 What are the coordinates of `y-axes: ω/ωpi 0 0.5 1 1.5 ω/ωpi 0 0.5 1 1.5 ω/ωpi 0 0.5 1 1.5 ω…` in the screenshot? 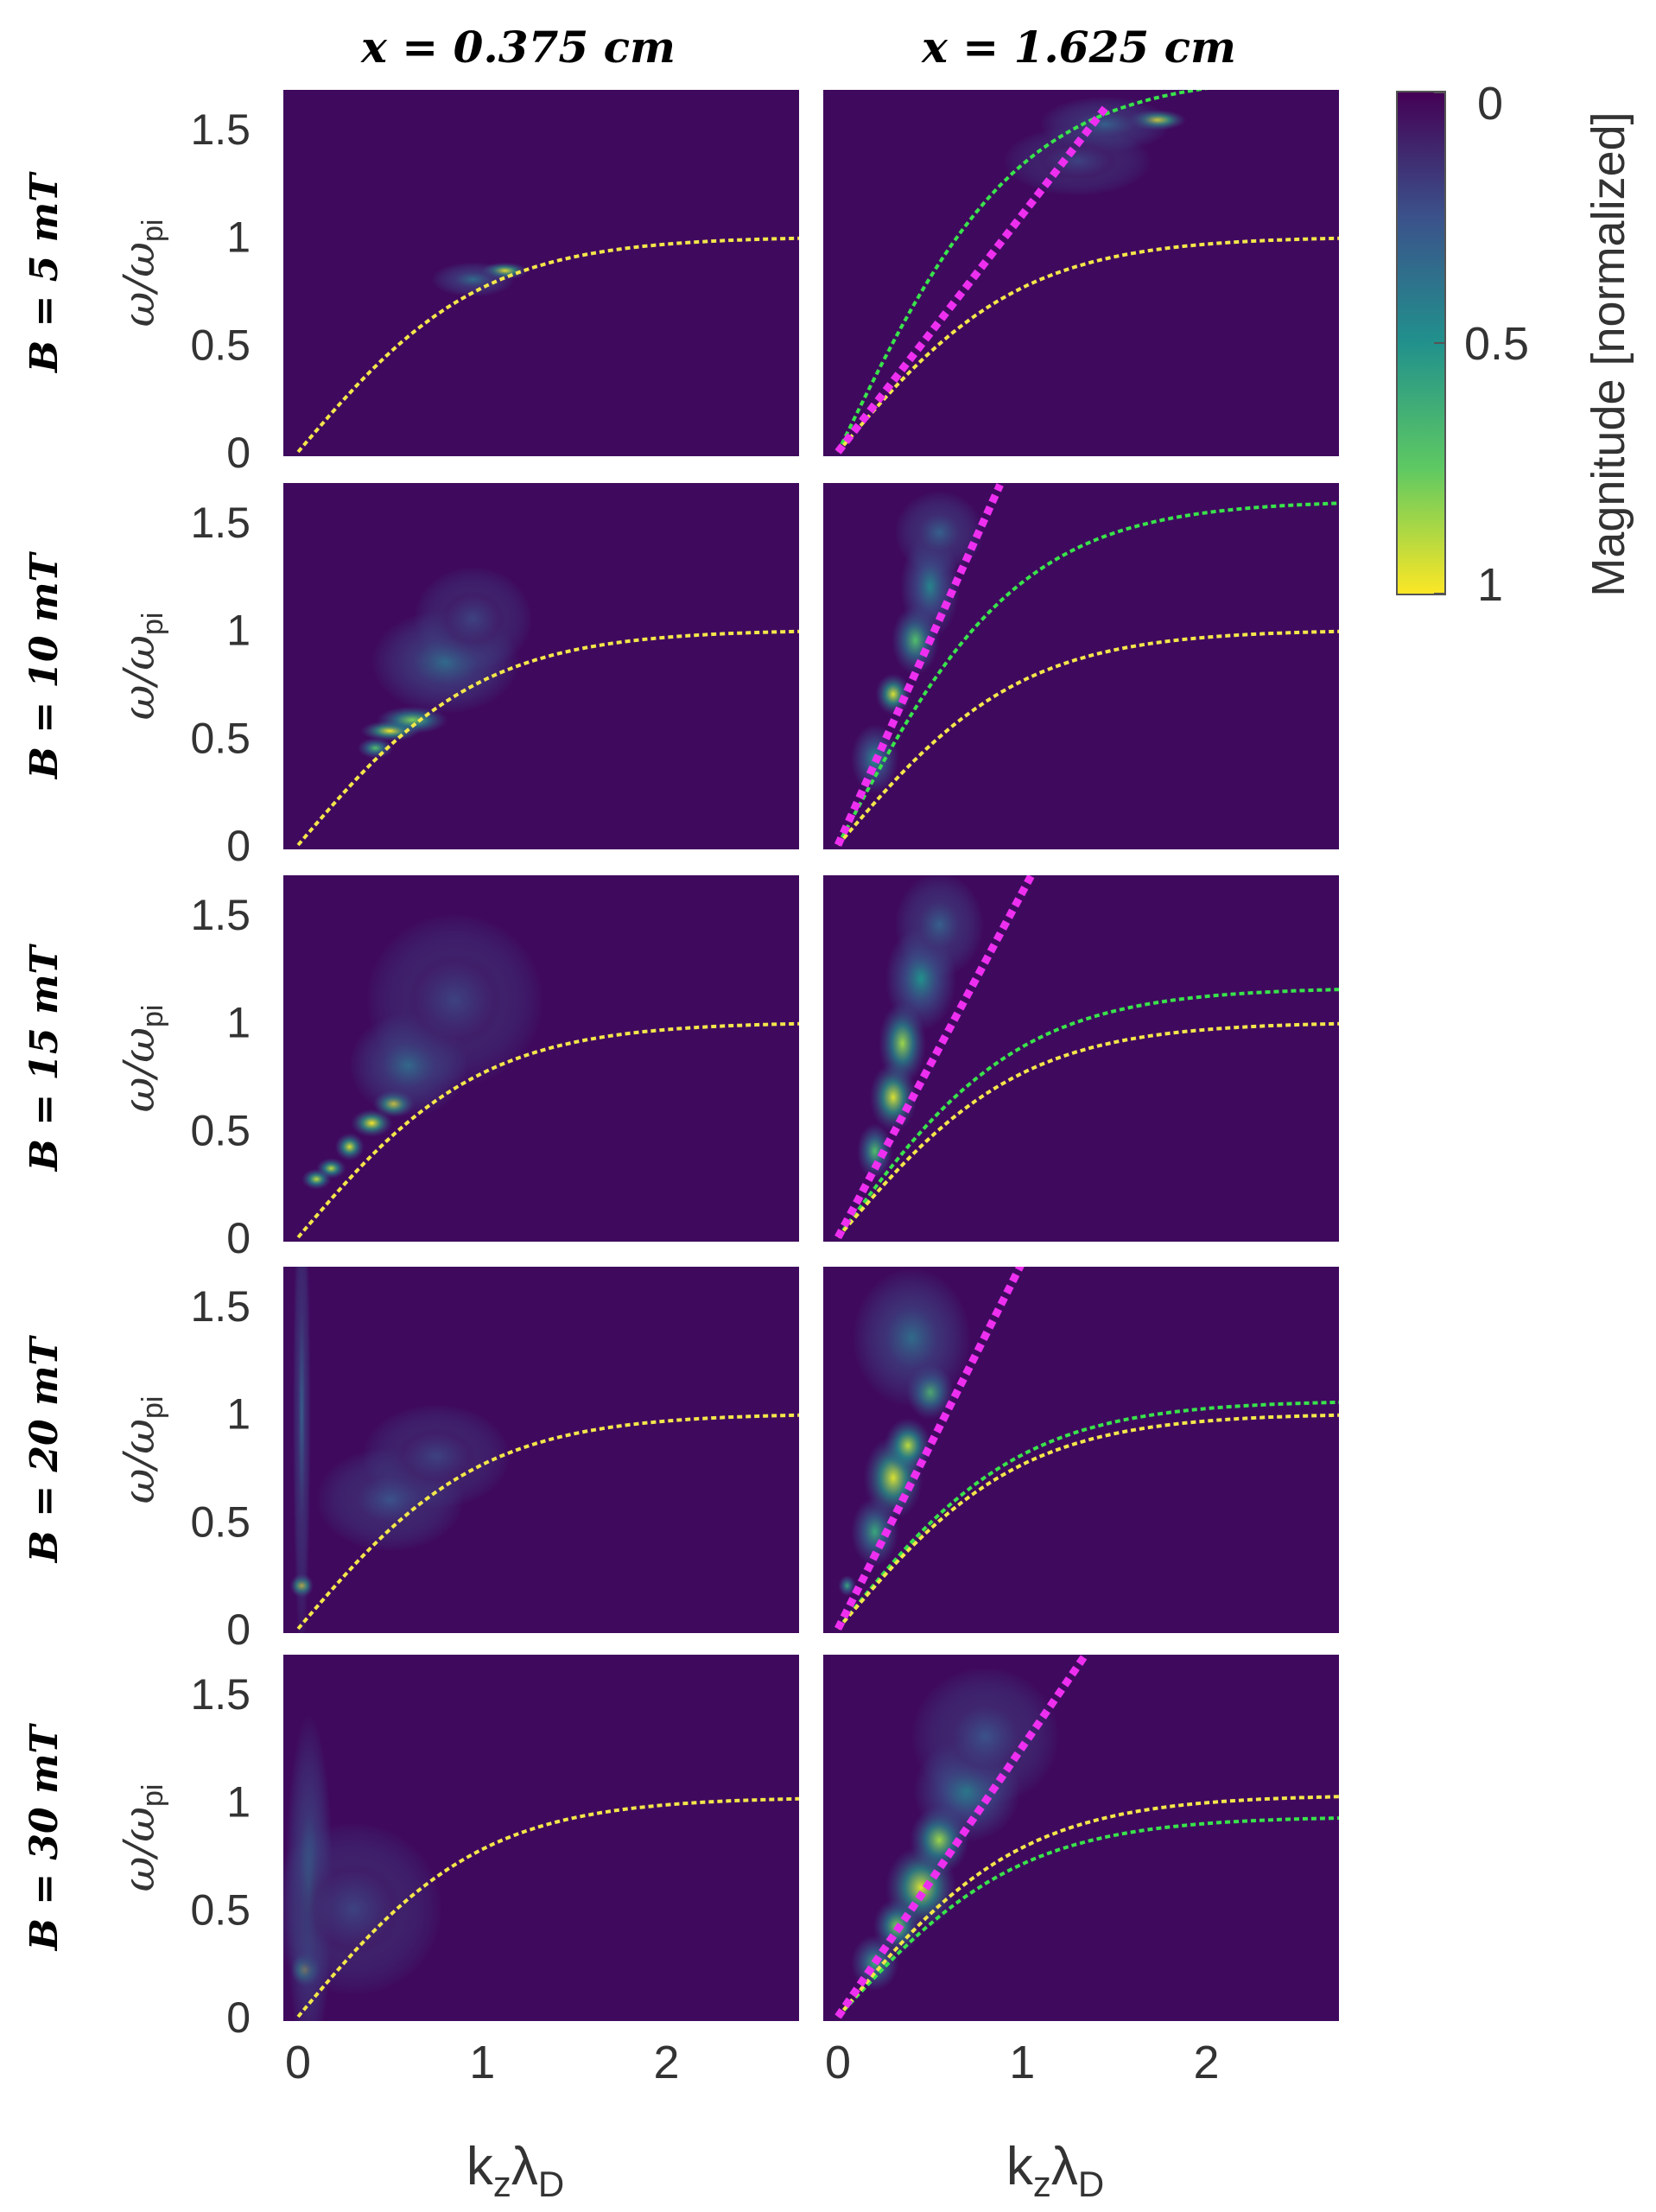 It's located at (182, 1073).